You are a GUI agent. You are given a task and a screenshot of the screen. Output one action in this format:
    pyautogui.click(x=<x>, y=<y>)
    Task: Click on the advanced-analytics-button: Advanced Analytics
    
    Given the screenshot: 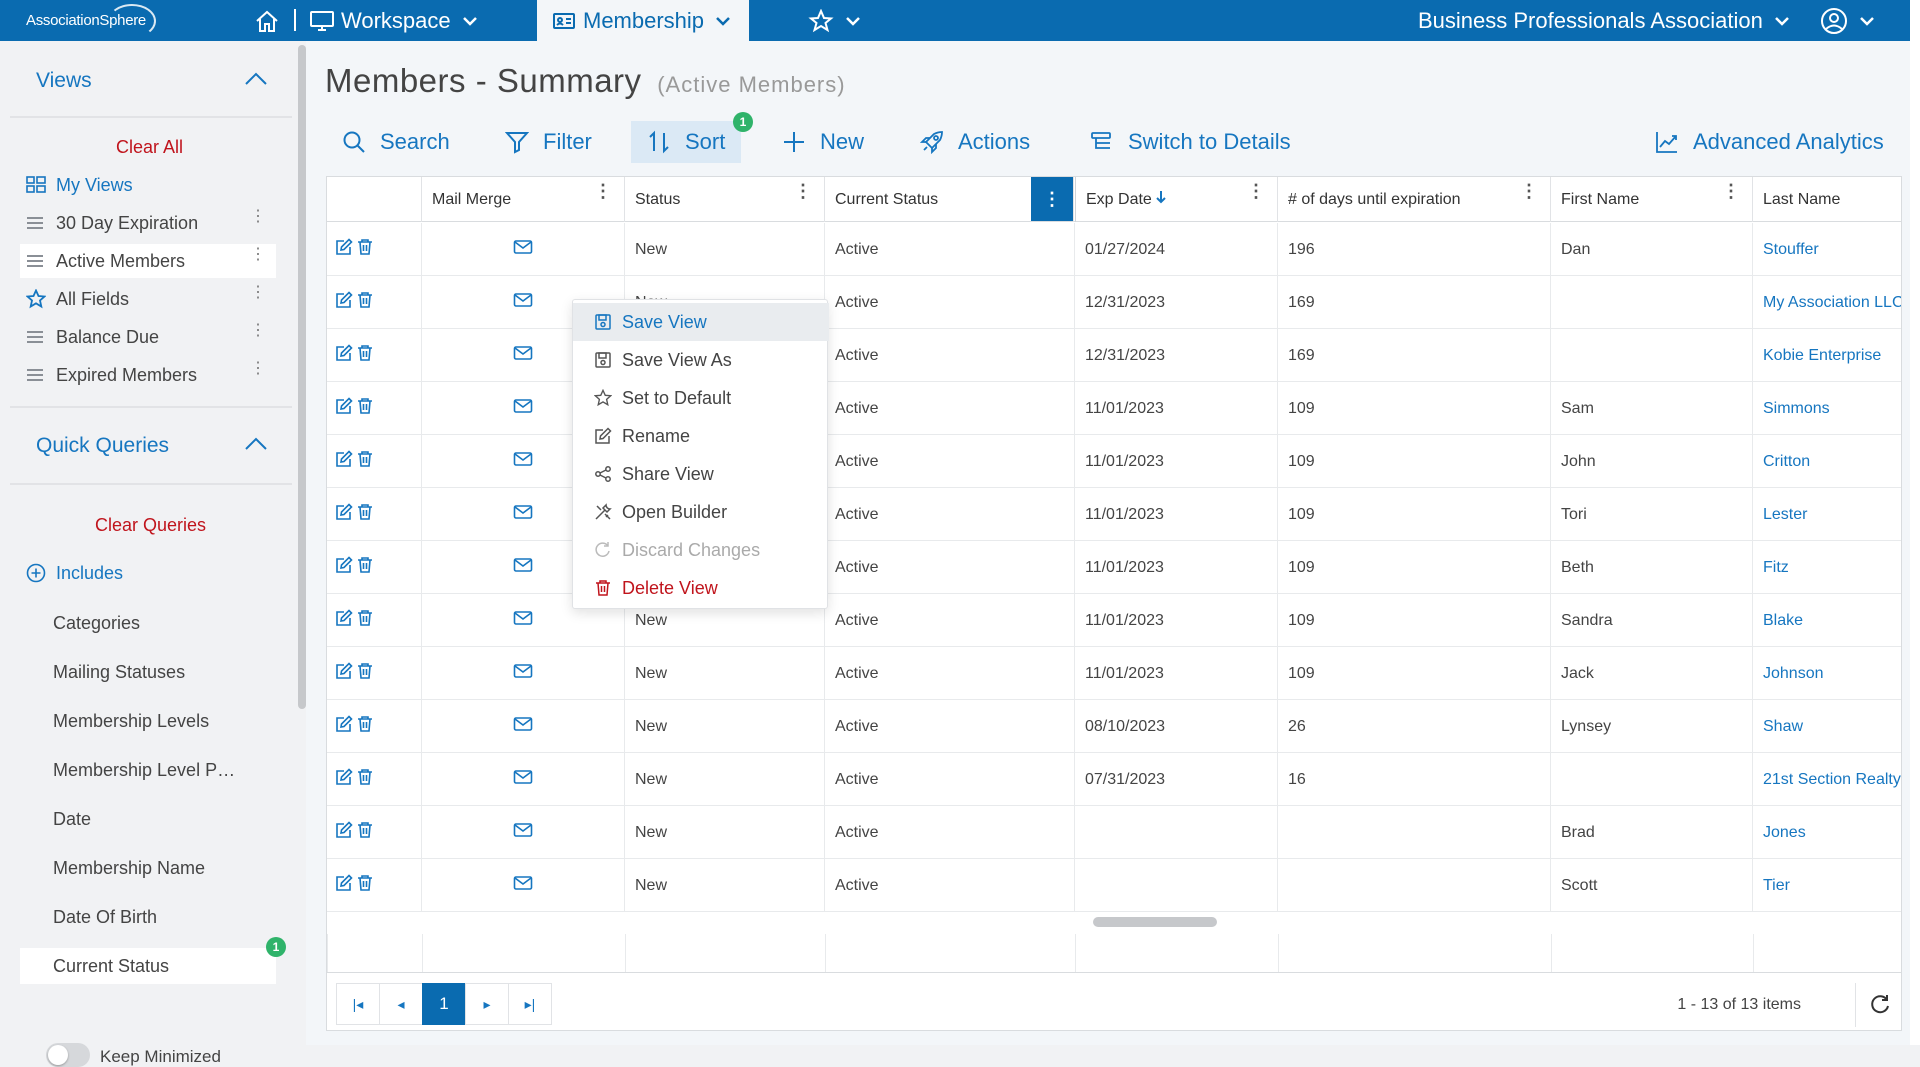 What is the action you would take?
    pyautogui.click(x=1769, y=142)
    